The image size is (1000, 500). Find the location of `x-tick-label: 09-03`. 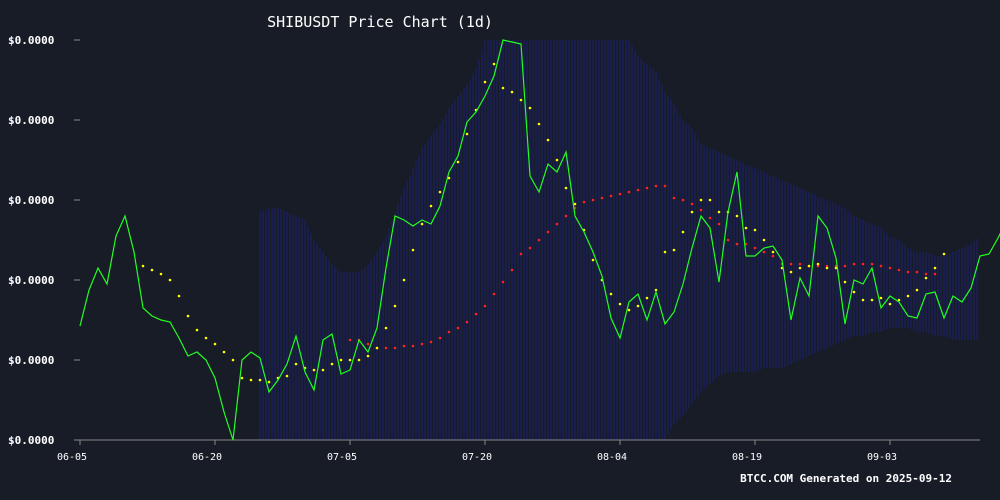

x-tick-label: 09-03 is located at coordinates (882, 457).